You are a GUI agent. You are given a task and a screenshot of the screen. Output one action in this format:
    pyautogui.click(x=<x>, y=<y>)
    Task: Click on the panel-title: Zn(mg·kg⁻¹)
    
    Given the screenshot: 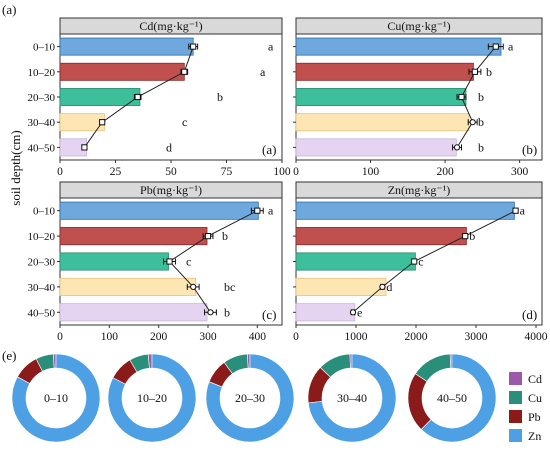 What is the action you would take?
    pyautogui.click(x=419, y=190)
    